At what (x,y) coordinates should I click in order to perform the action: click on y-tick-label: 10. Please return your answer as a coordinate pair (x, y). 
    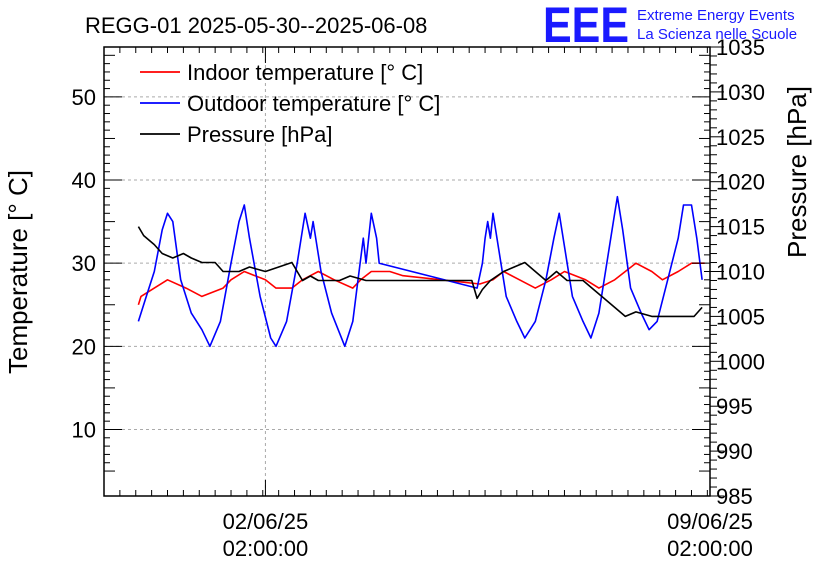
    Looking at the image, I should click on (84, 429).